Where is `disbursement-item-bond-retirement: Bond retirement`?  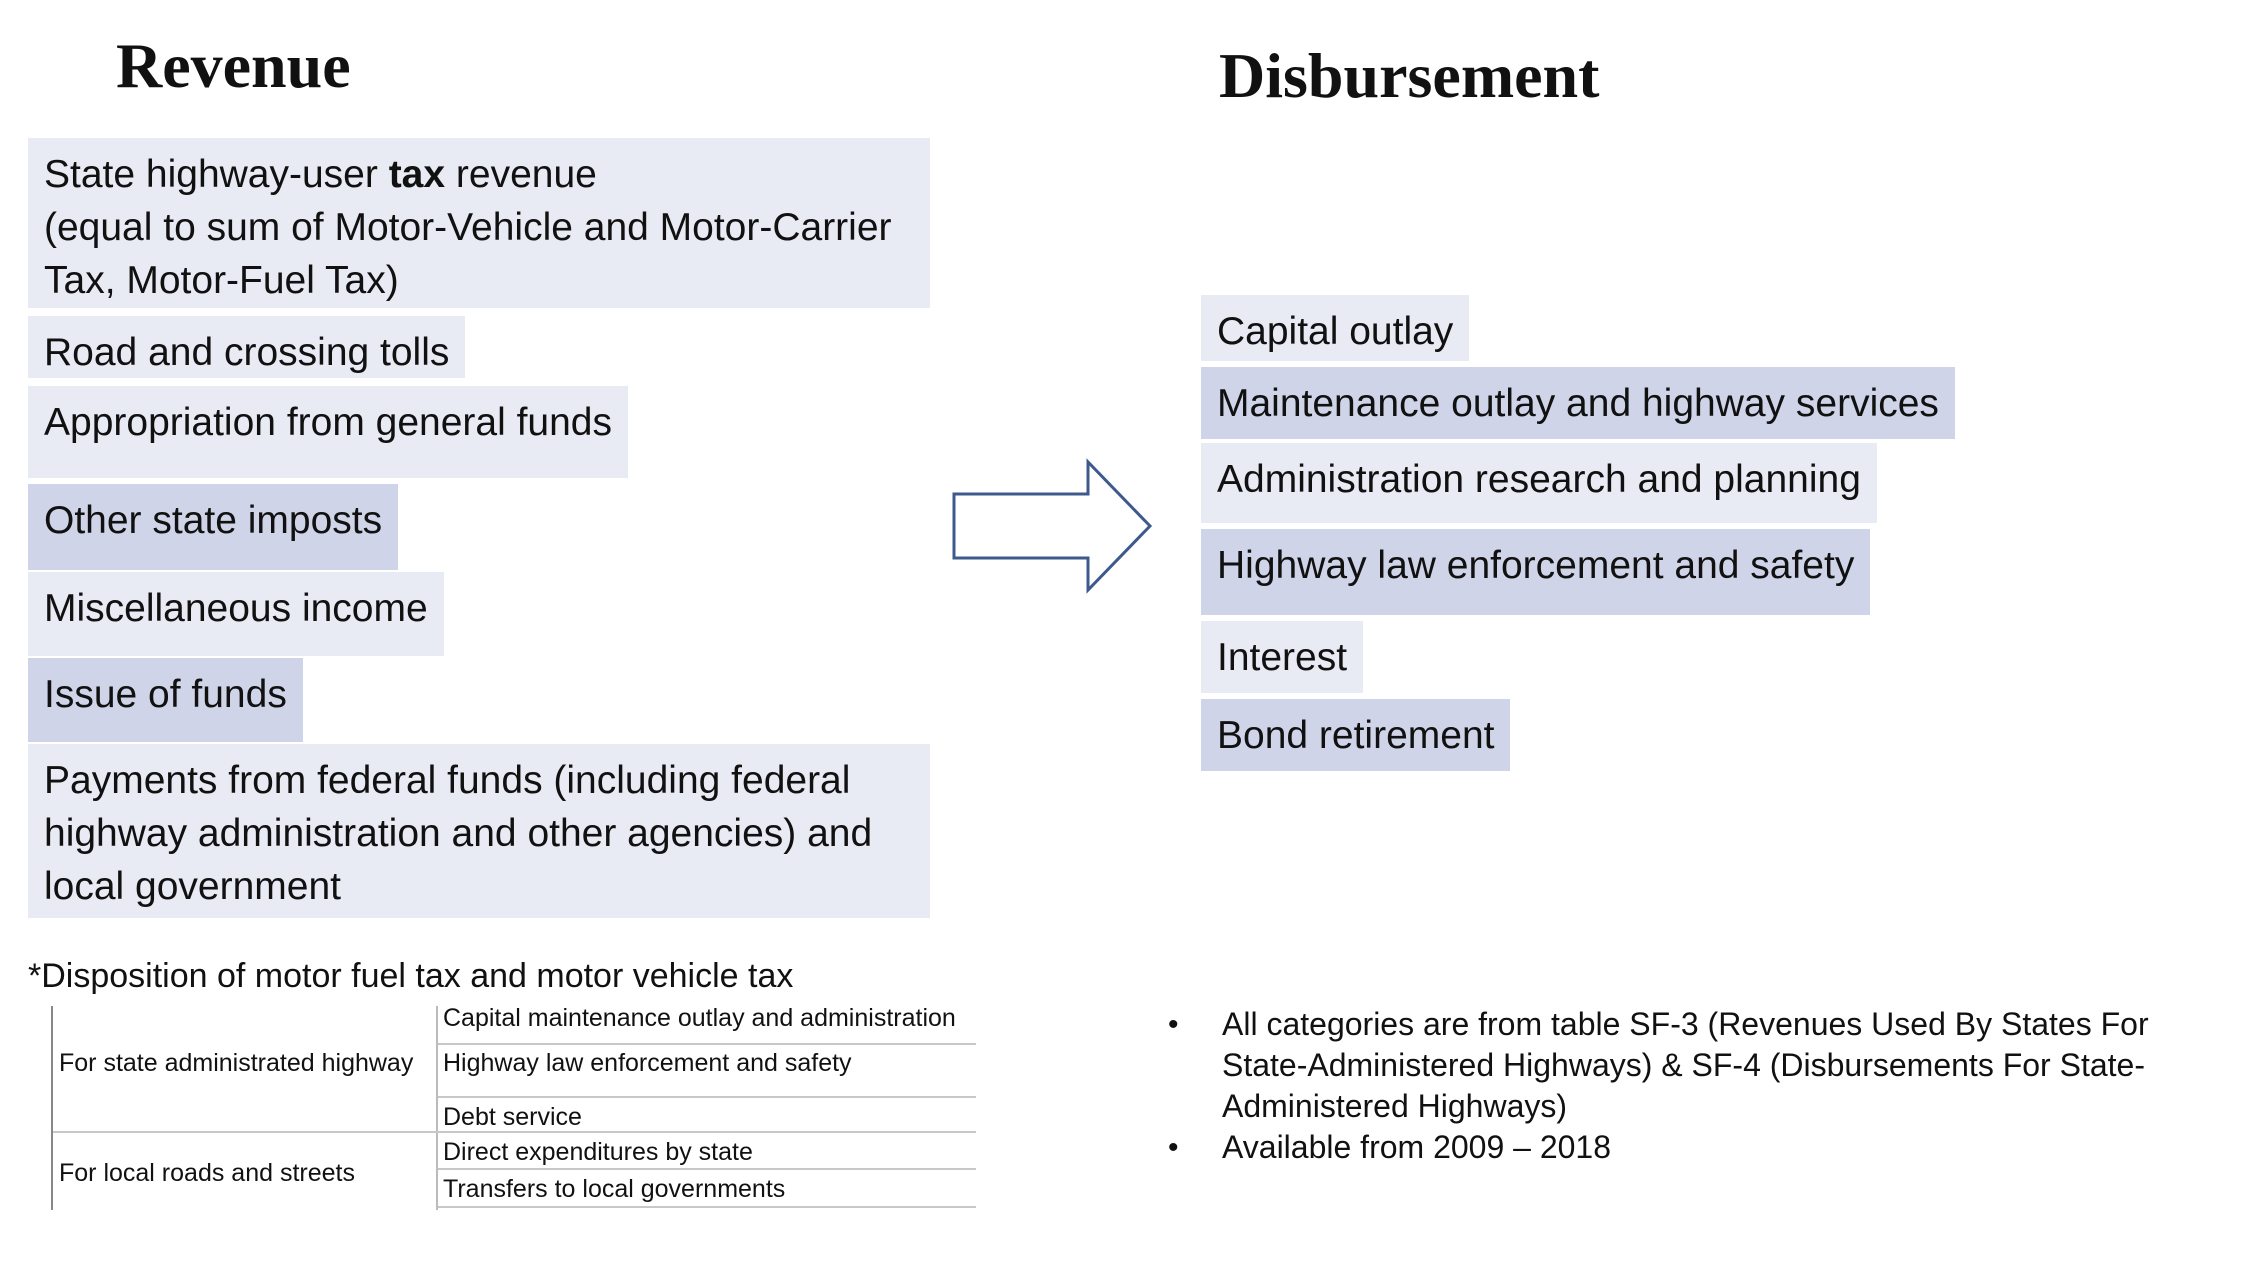
disbursement-item-bond-retirement: Bond retirement is located at coordinates (1356, 735).